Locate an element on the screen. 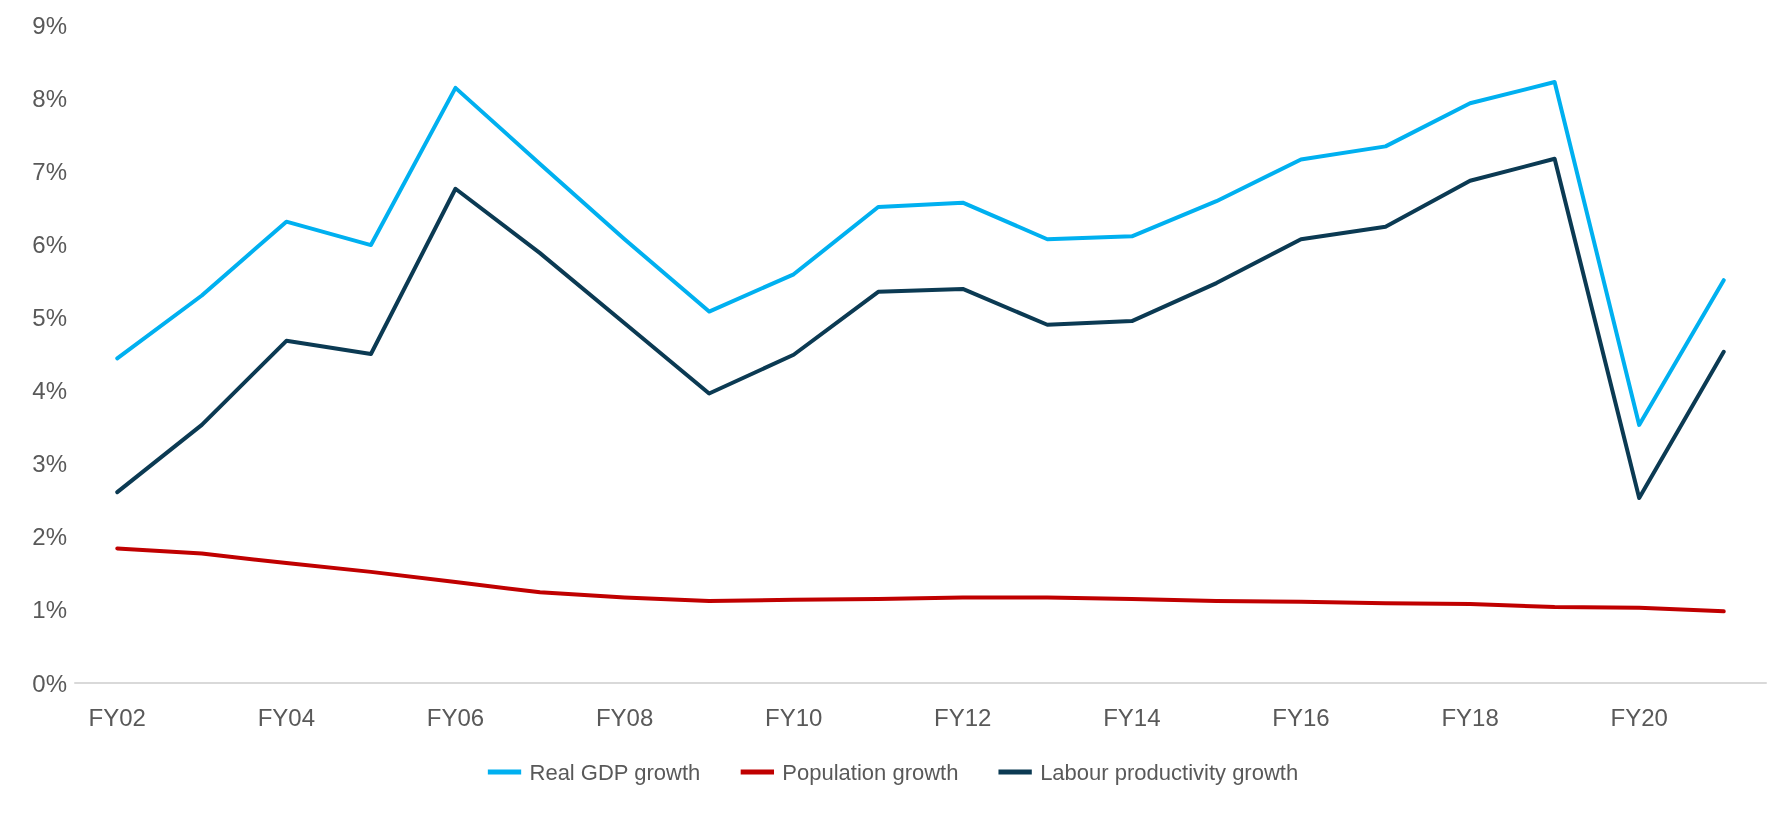 The height and width of the screenshot is (813, 1786). line-series is located at coordinates (920, 580).